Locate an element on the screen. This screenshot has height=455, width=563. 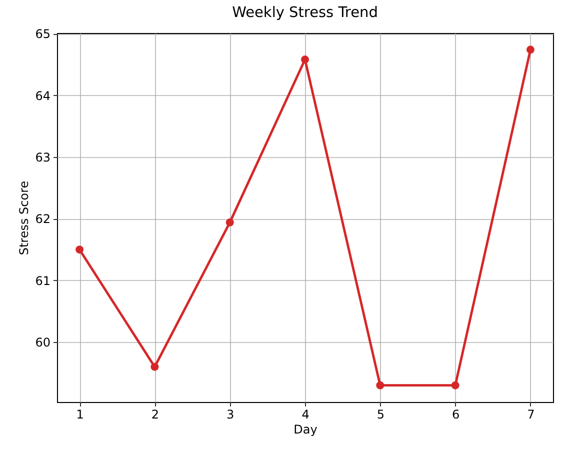
x-tick-label: 3 is located at coordinates (230, 415).